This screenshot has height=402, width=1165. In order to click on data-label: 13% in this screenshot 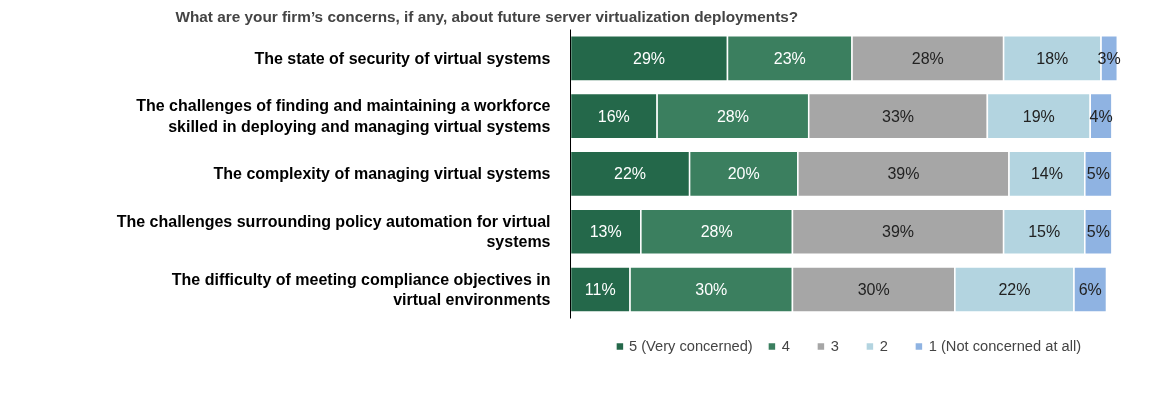, I will do `click(605, 232)`.